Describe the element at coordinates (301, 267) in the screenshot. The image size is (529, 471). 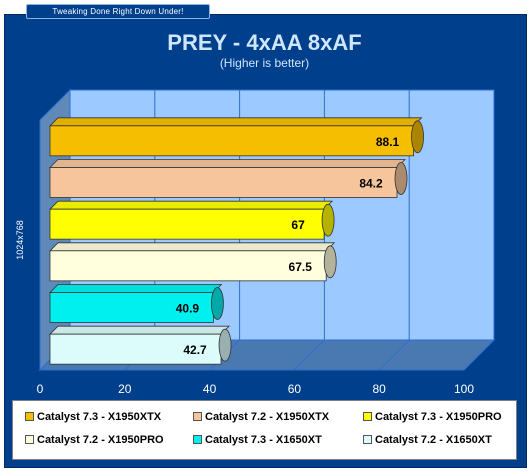
I see `bar-value-label: 67.5` at that location.